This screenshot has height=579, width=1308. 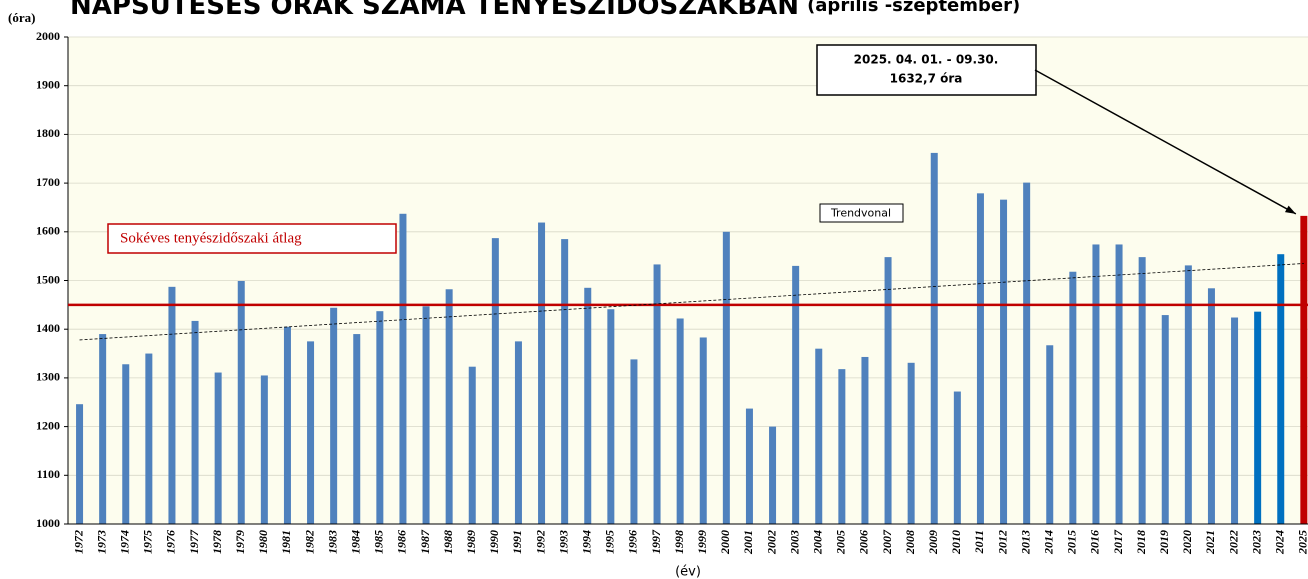 I want to click on x-tick-label: 2015, so click(x=1072, y=542).